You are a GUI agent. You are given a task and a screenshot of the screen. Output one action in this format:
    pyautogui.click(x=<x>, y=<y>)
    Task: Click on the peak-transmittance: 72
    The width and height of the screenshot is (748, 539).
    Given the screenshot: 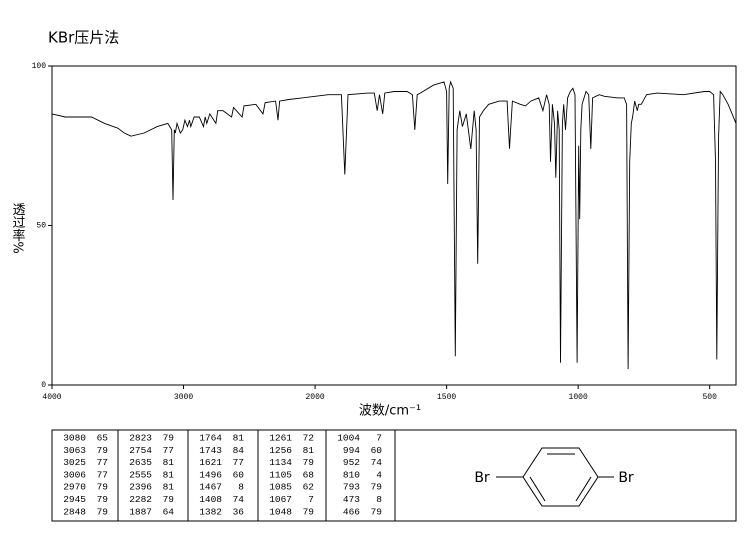 What is the action you would take?
    pyautogui.click(x=309, y=438)
    